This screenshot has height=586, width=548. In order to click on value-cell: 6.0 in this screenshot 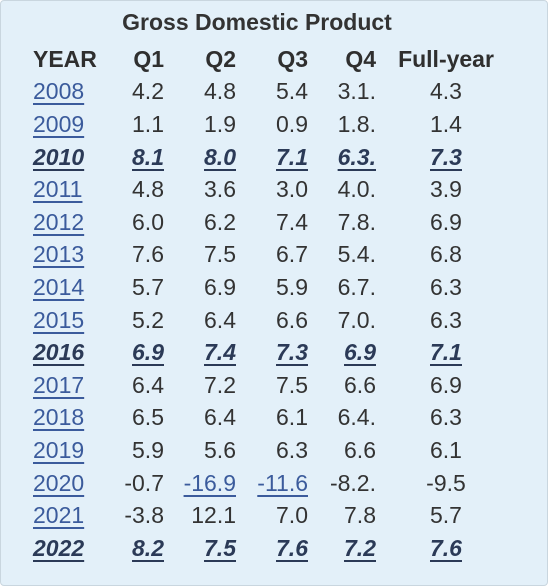, I will do `click(148, 221)`.